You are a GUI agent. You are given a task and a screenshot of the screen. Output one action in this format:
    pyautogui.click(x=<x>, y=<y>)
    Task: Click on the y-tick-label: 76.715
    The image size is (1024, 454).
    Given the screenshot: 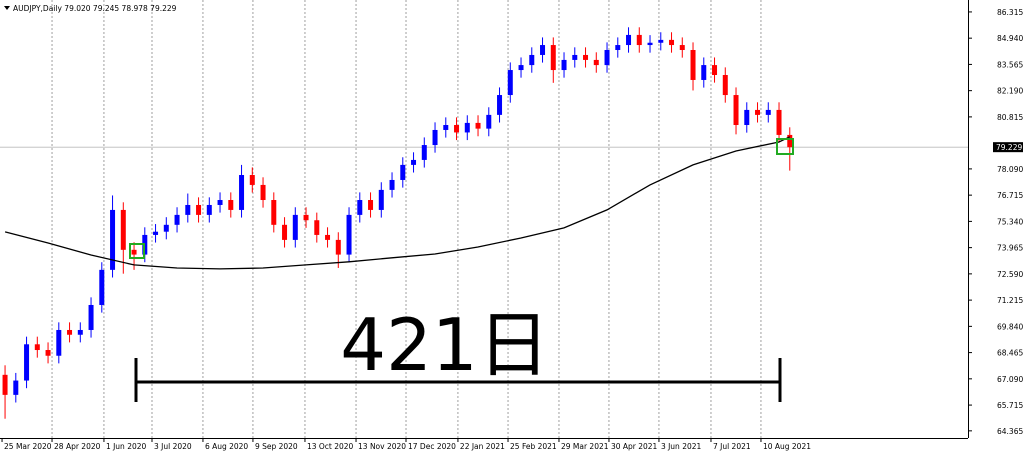 What is the action you would take?
    pyautogui.click(x=1010, y=195)
    